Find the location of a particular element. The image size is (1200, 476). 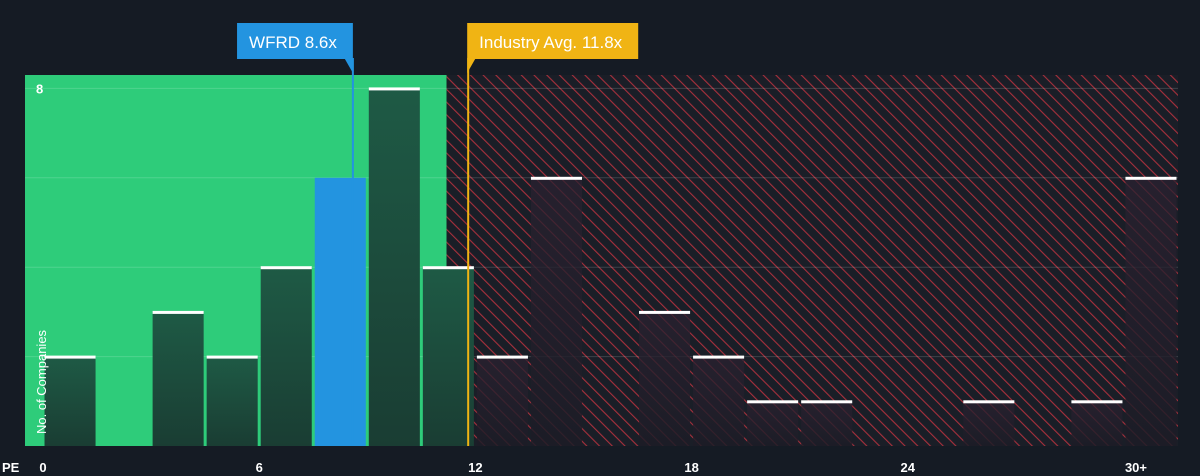

company-callout-label: WFRD 8.6x is located at coordinates (293, 42).